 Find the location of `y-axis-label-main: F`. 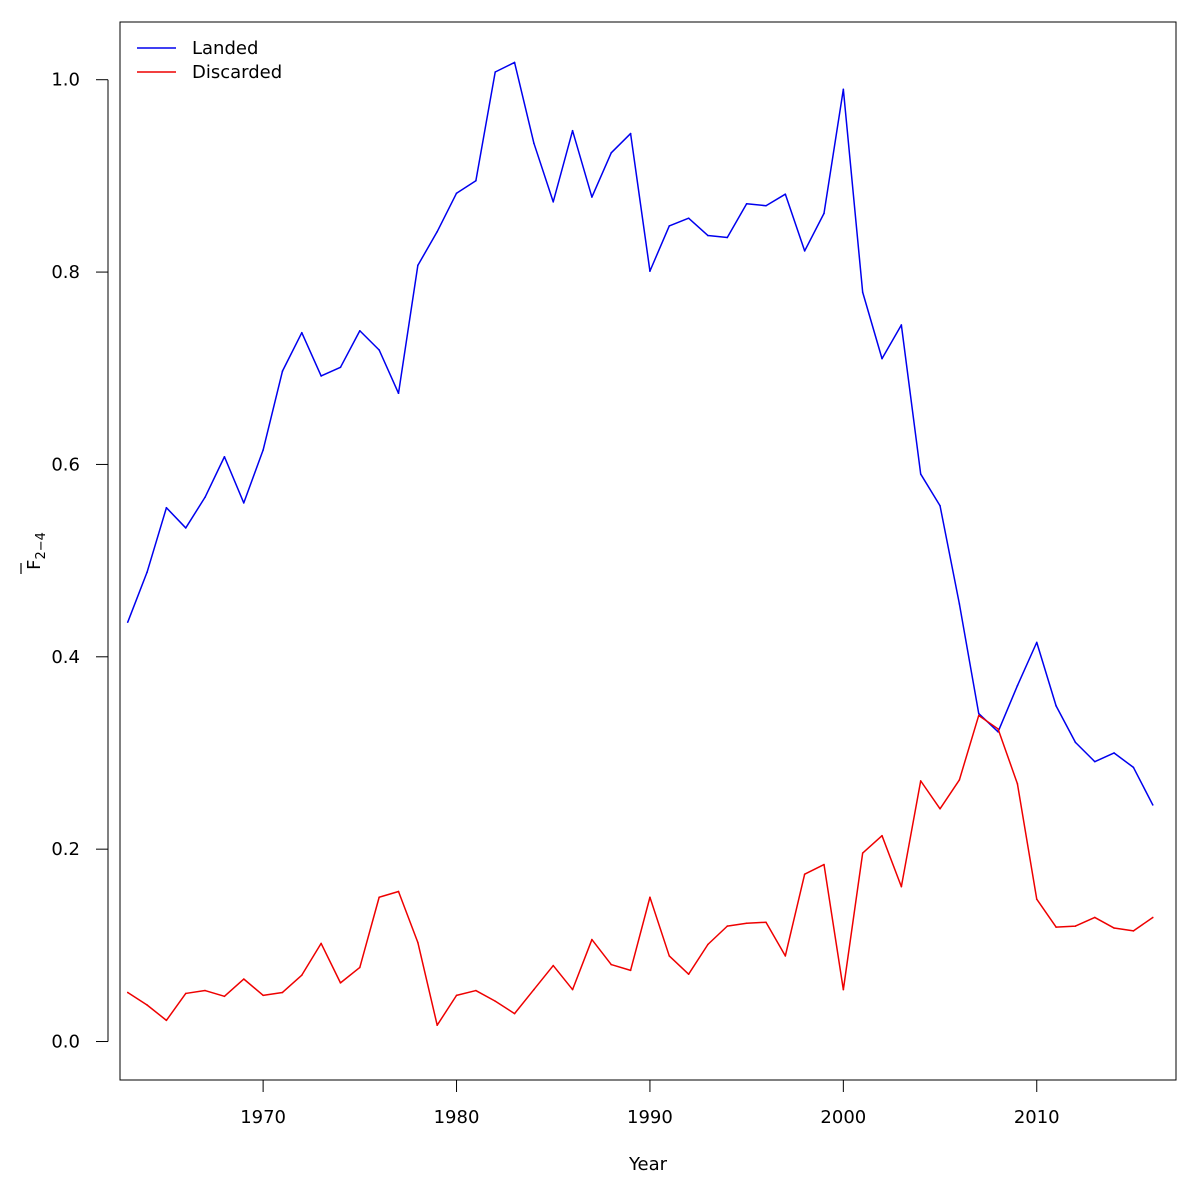

y-axis-label-main: F is located at coordinates (34, 565).